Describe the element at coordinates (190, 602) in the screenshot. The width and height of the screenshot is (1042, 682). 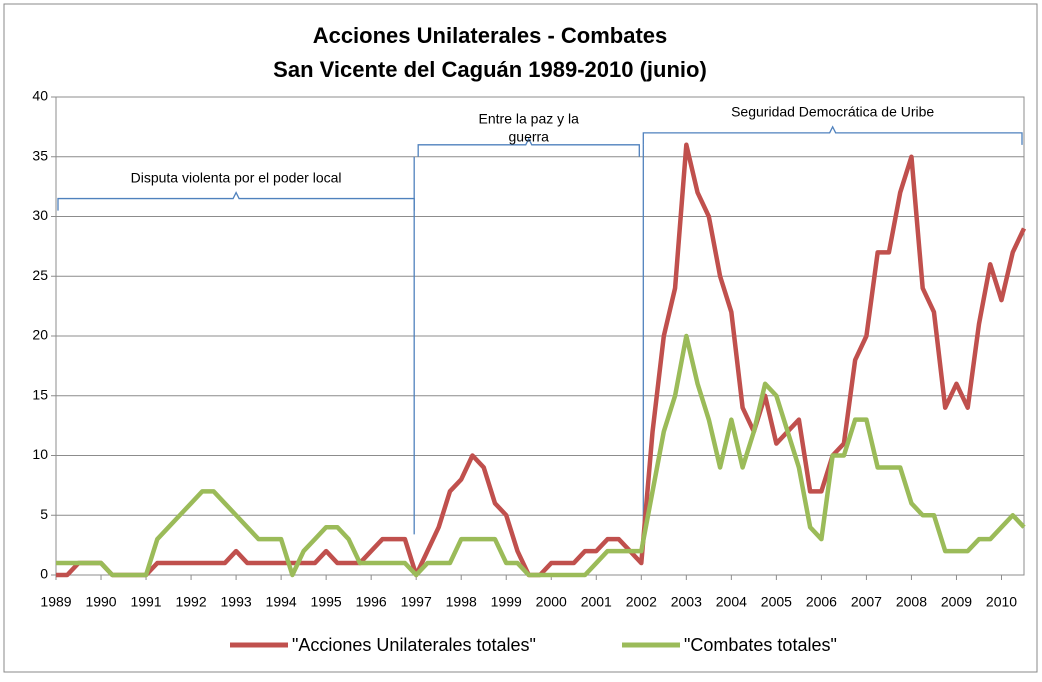
I see `x-tick-label: 1992` at that location.